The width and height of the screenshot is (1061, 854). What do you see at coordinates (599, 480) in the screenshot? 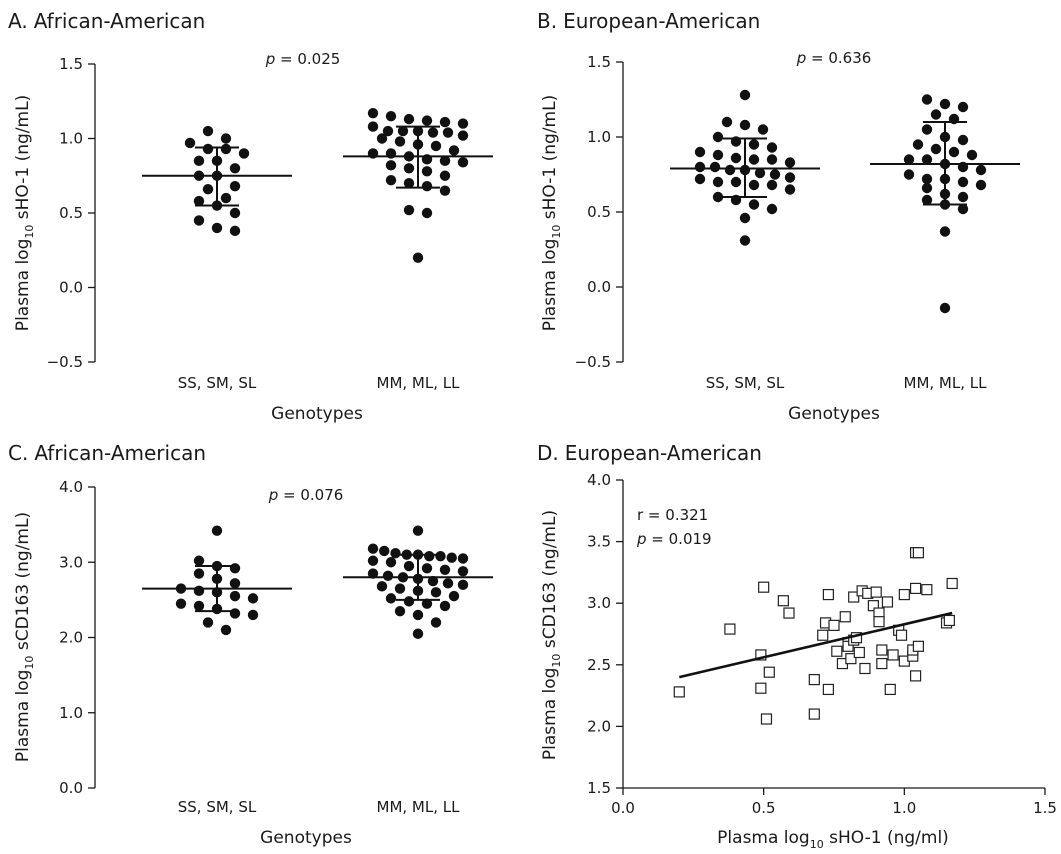
I see `y-tick-label: 4.0` at bounding box center [599, 480].